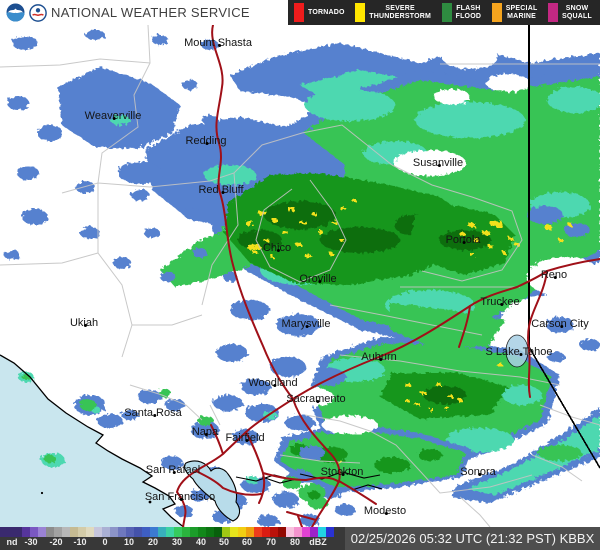 The height and width of the screenshot is (550, 600). I want to click on dbz-scale-label: 60, so click(247, 542).